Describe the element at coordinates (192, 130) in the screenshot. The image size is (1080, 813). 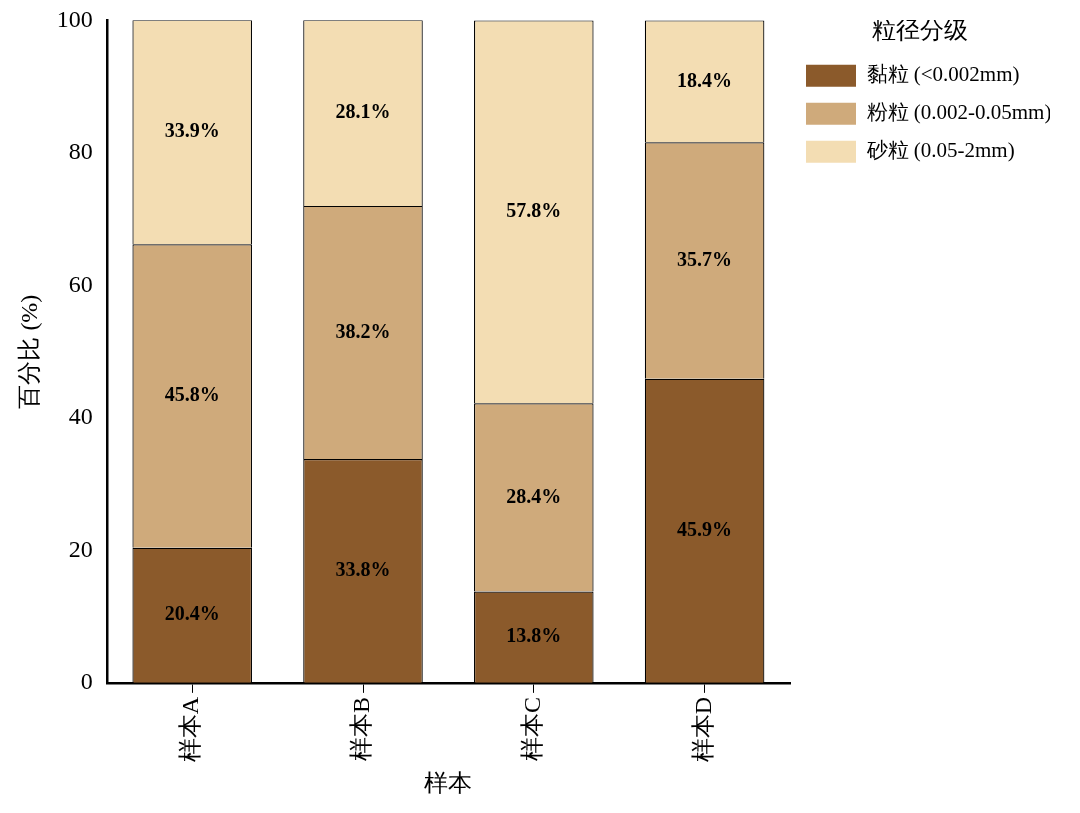
I see `data-label: 33.9%` at that location.